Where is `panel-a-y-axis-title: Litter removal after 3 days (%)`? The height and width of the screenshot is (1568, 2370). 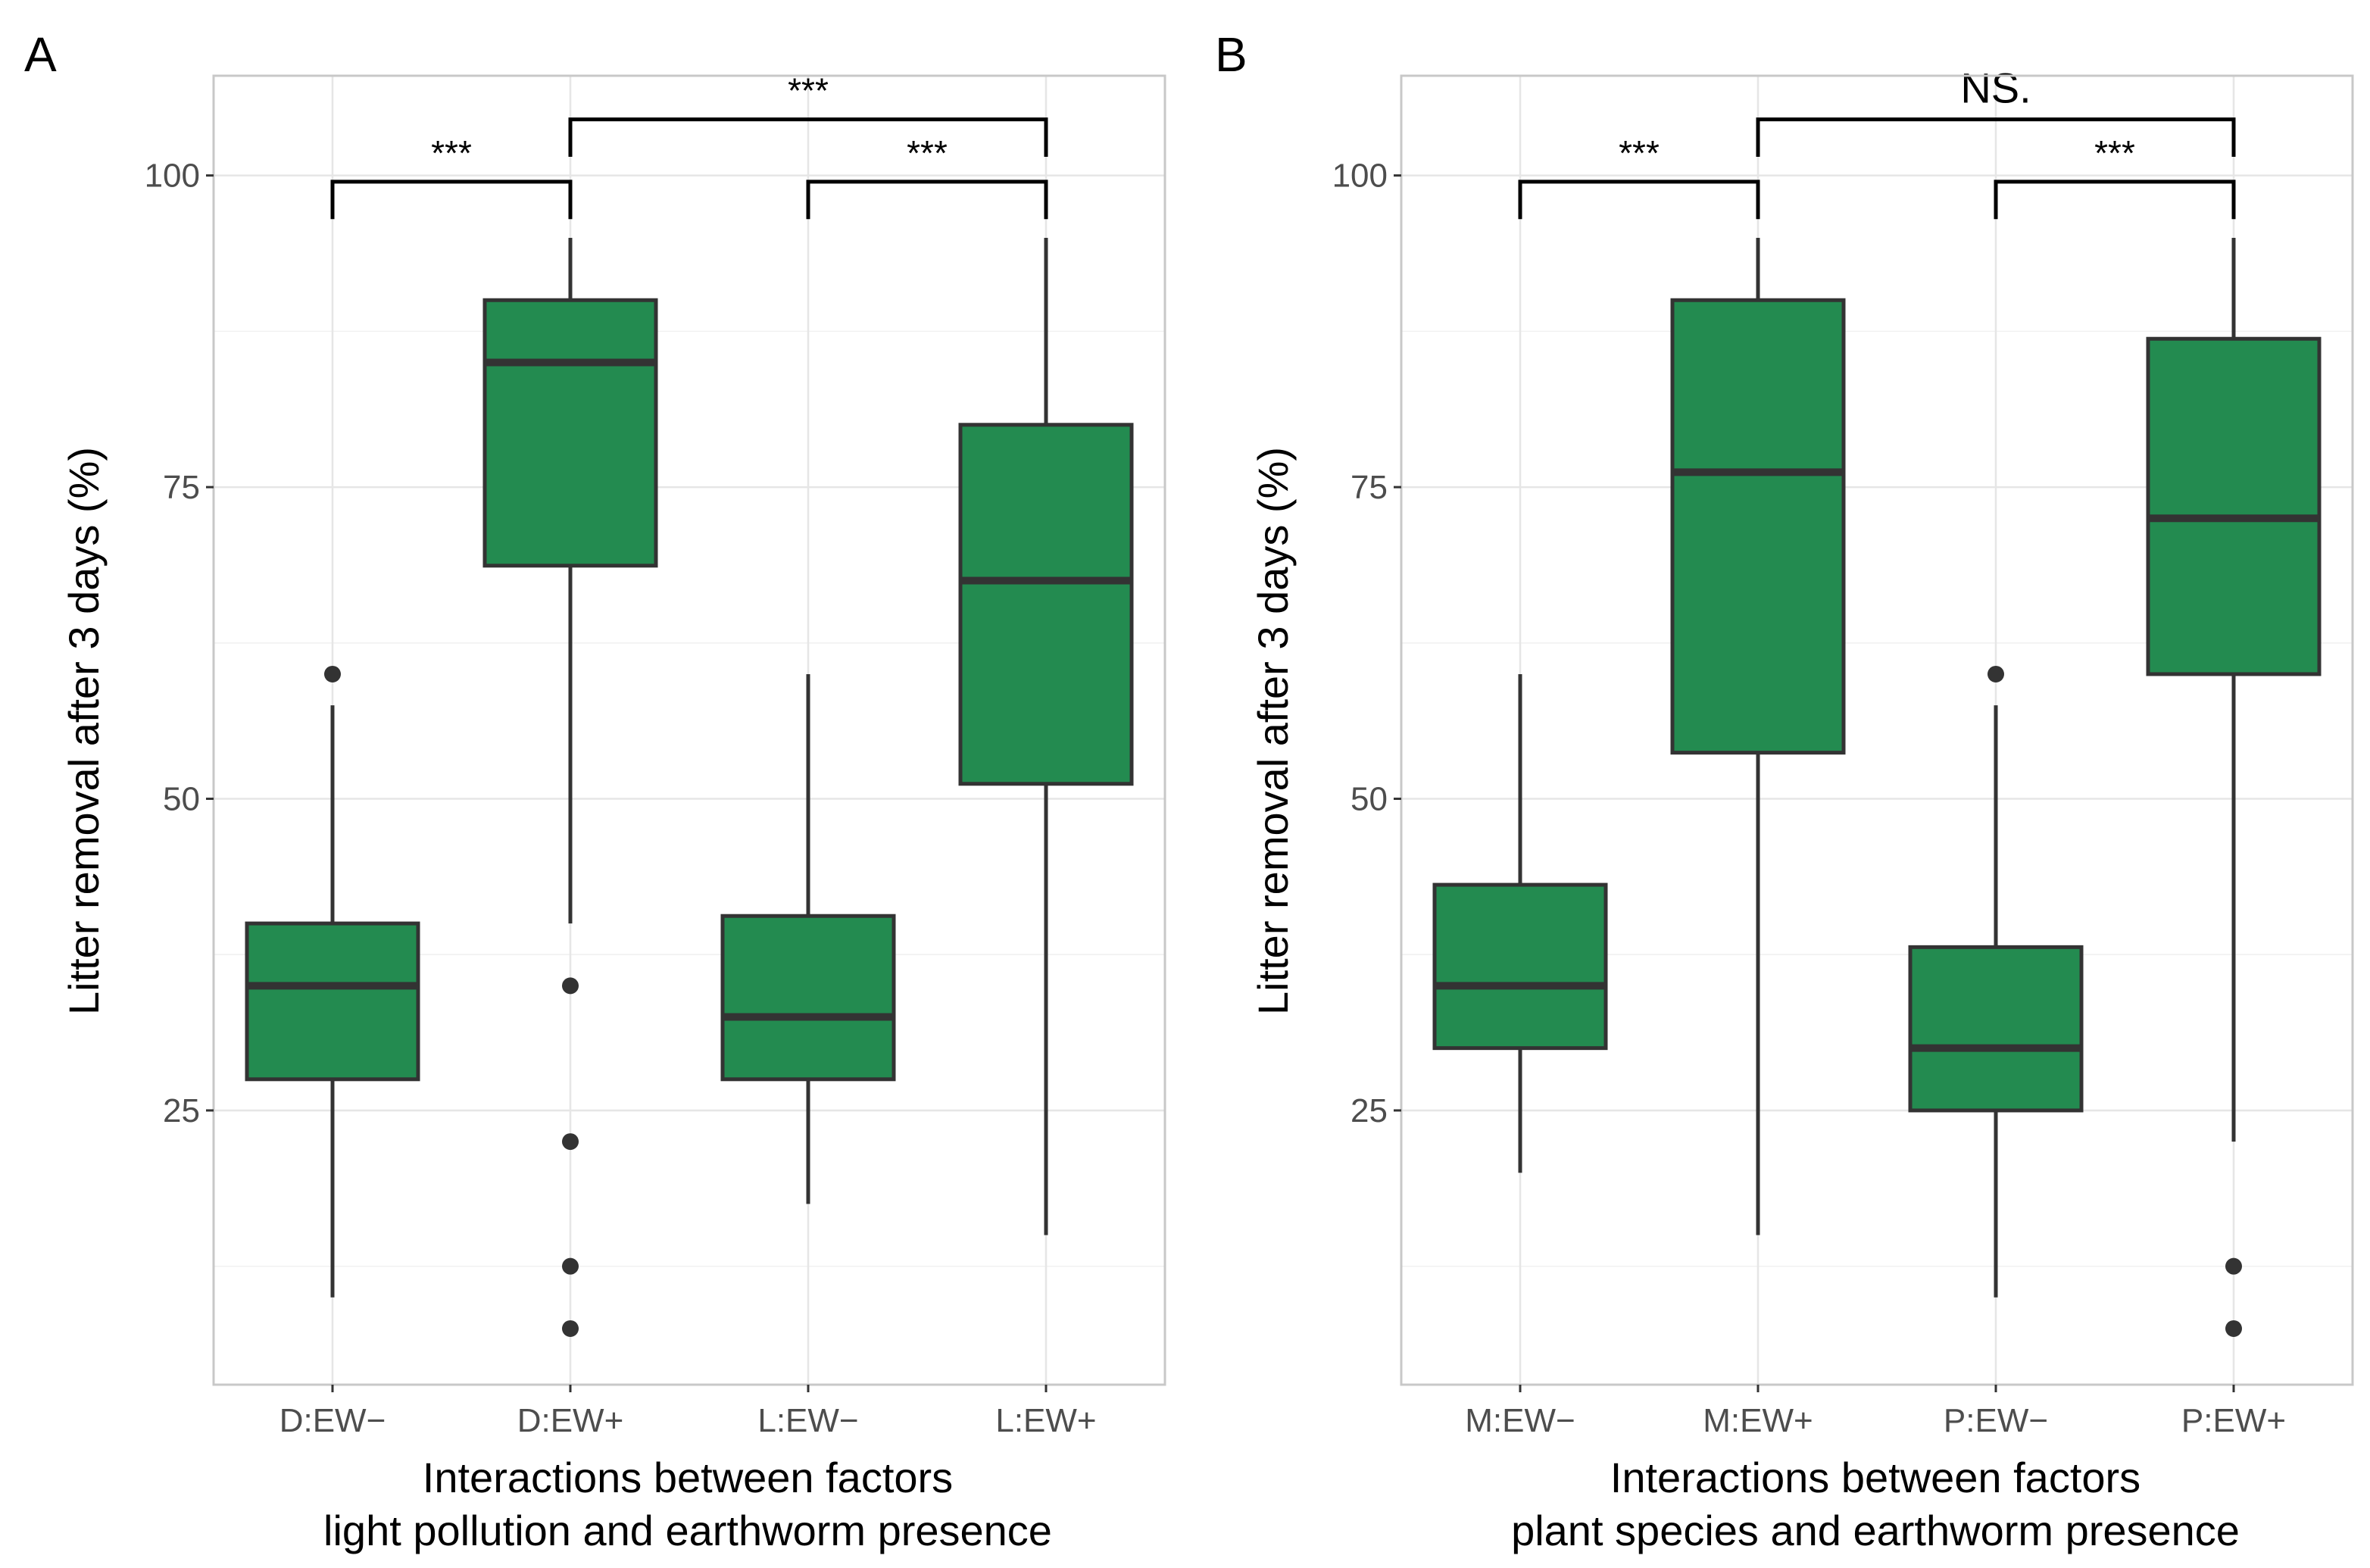 panel-a-y-axis-title: Litter removal after 3 days (%) is located at coordinates (84, 731).